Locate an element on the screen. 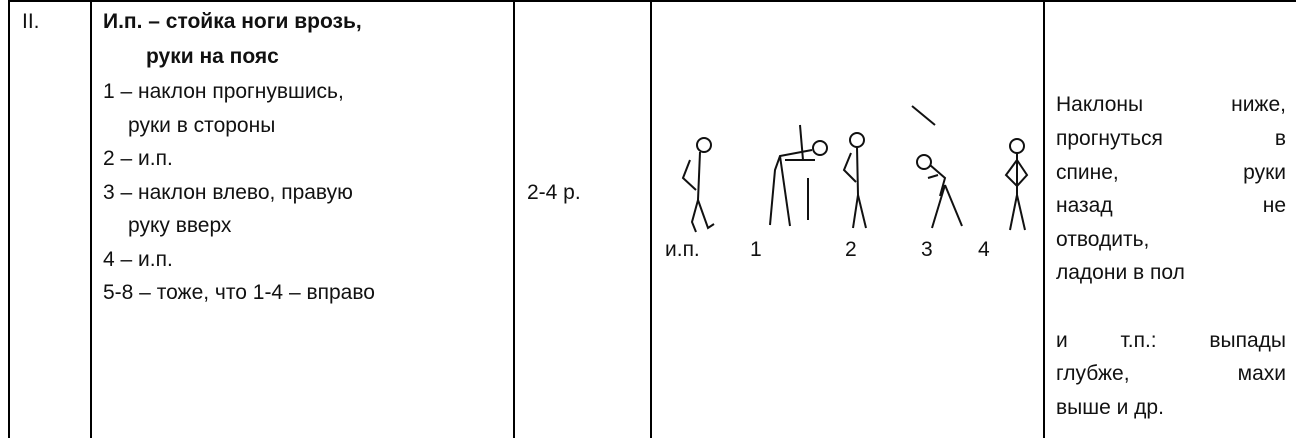 This screenshot has width=1296, height=438. exercise-step: 4 – и.п. is located at coordinates (138, 259).